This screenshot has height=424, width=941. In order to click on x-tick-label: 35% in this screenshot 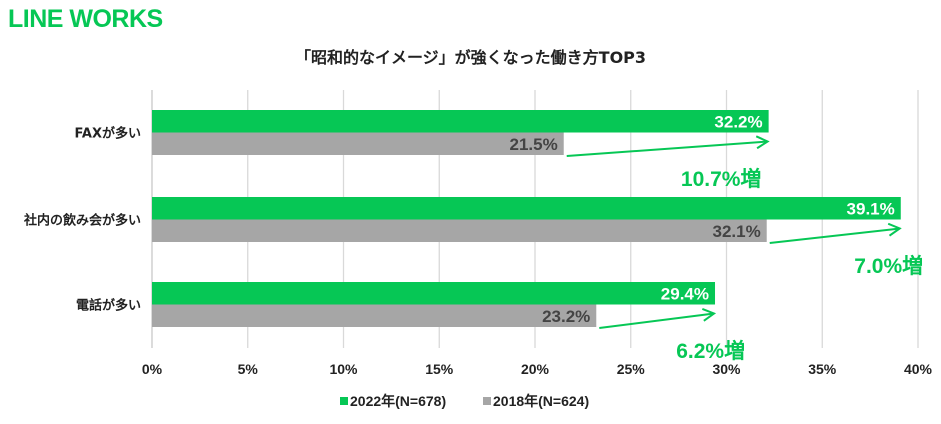, I will do `click(822, 369)`.